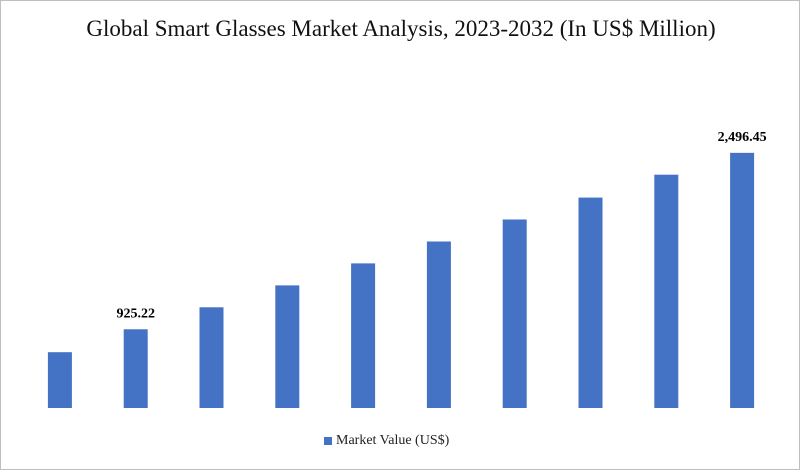  What do you see at coordinates (393, 440) in the screenshot?
I see `legend-label: Market Value (US$)` at bounding box center [393, 440].